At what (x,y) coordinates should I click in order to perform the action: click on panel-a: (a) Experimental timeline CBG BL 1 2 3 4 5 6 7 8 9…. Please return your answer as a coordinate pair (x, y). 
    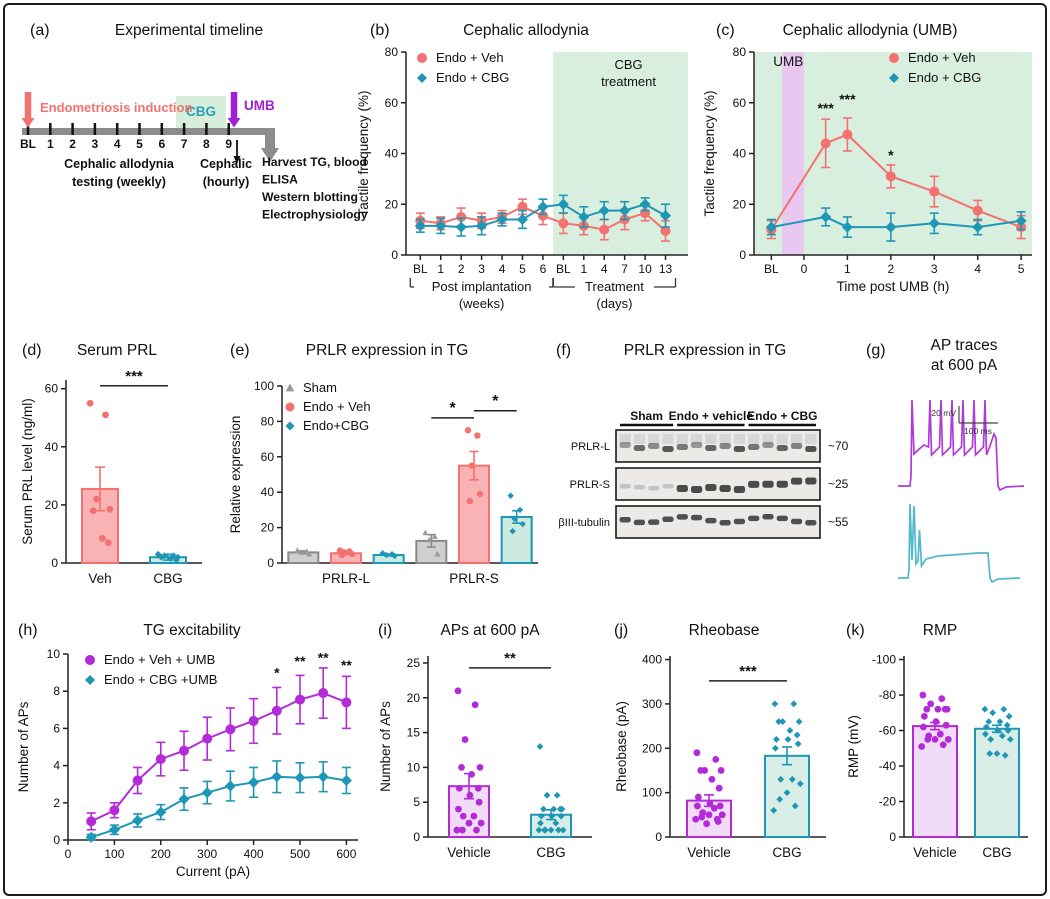
    Looking at the image, I should click on (191, 166).